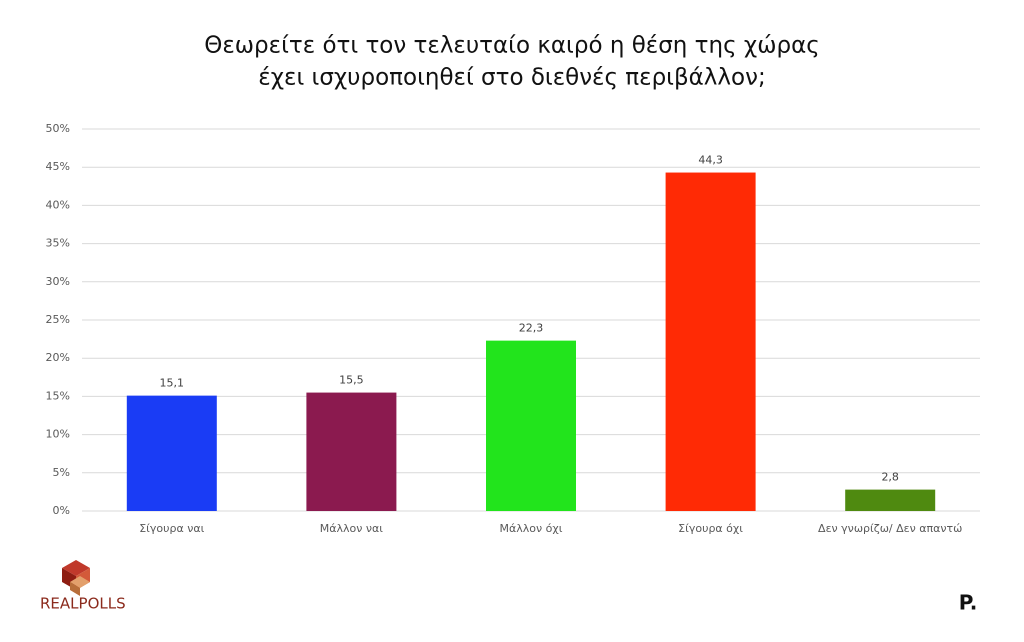 The width and height of the screenshot is (1024, 642). What do you see at coordinates (968, 603) in the screenshot?
I see `brand-mark: P.` at bounding box center [968, 603].